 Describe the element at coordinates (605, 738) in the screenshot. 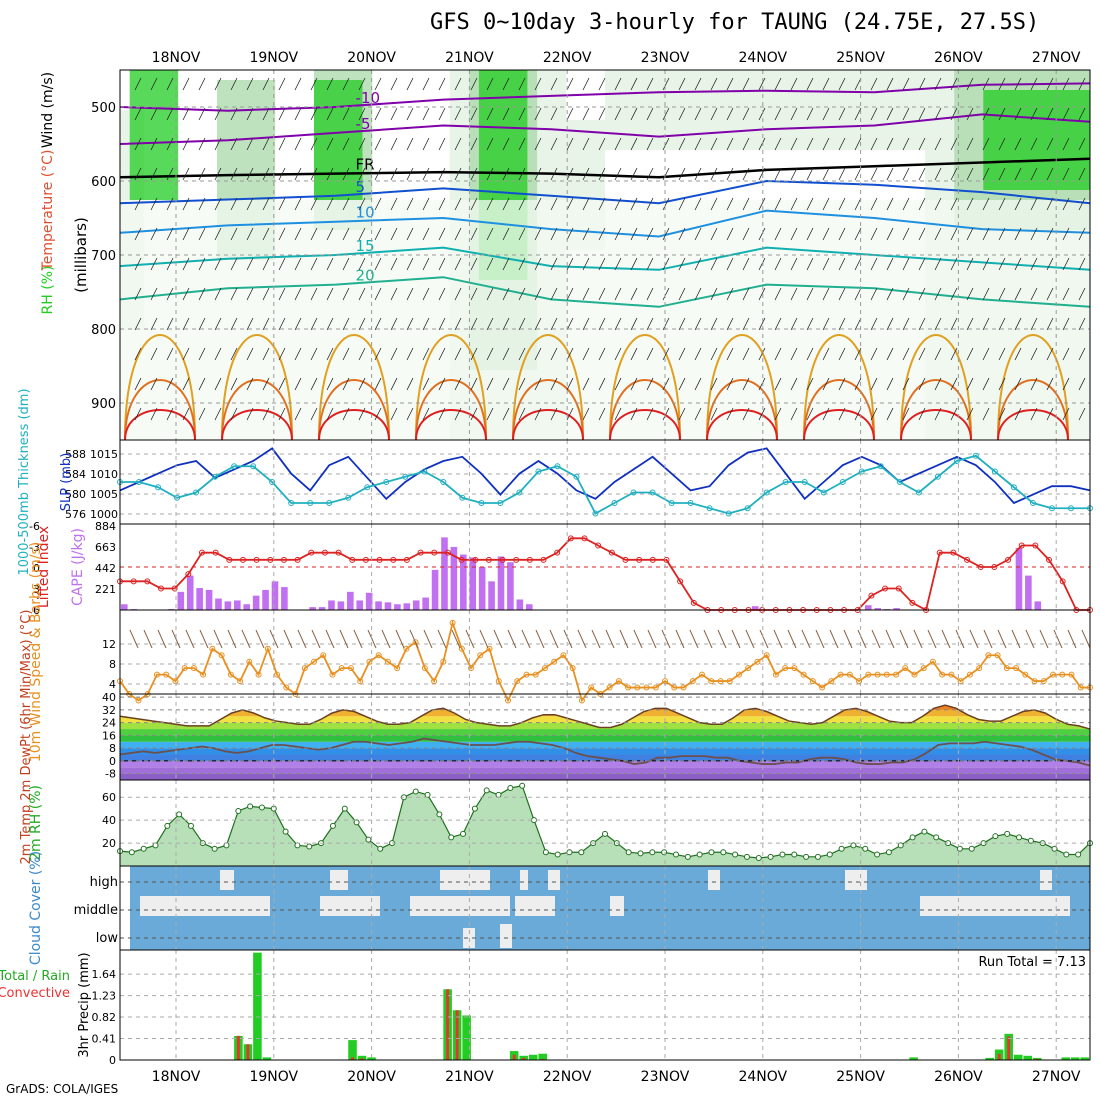

I see `temp-band` at that location.